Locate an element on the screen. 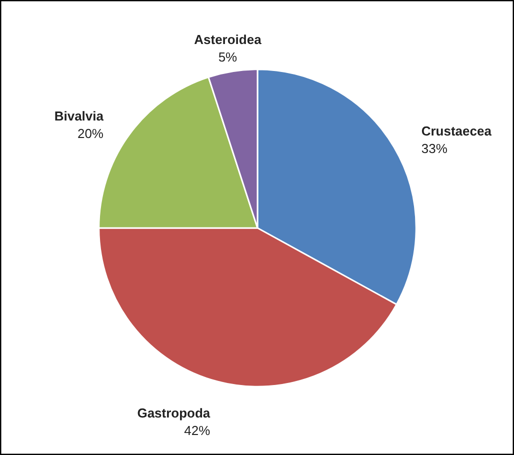  data-label: 42% is located at coordinates (197, 430).